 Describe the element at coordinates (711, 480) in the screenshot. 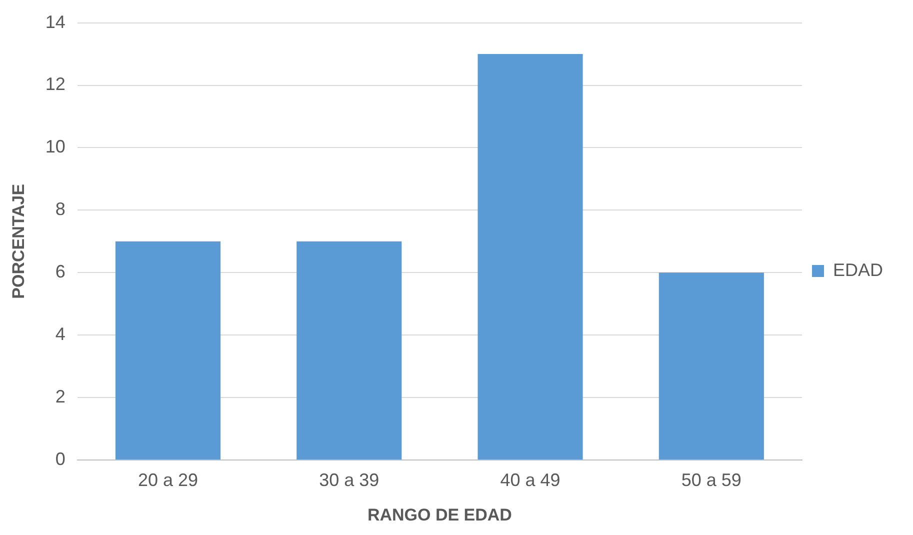

I see `x-tick-label: 50 a 59` at that location.